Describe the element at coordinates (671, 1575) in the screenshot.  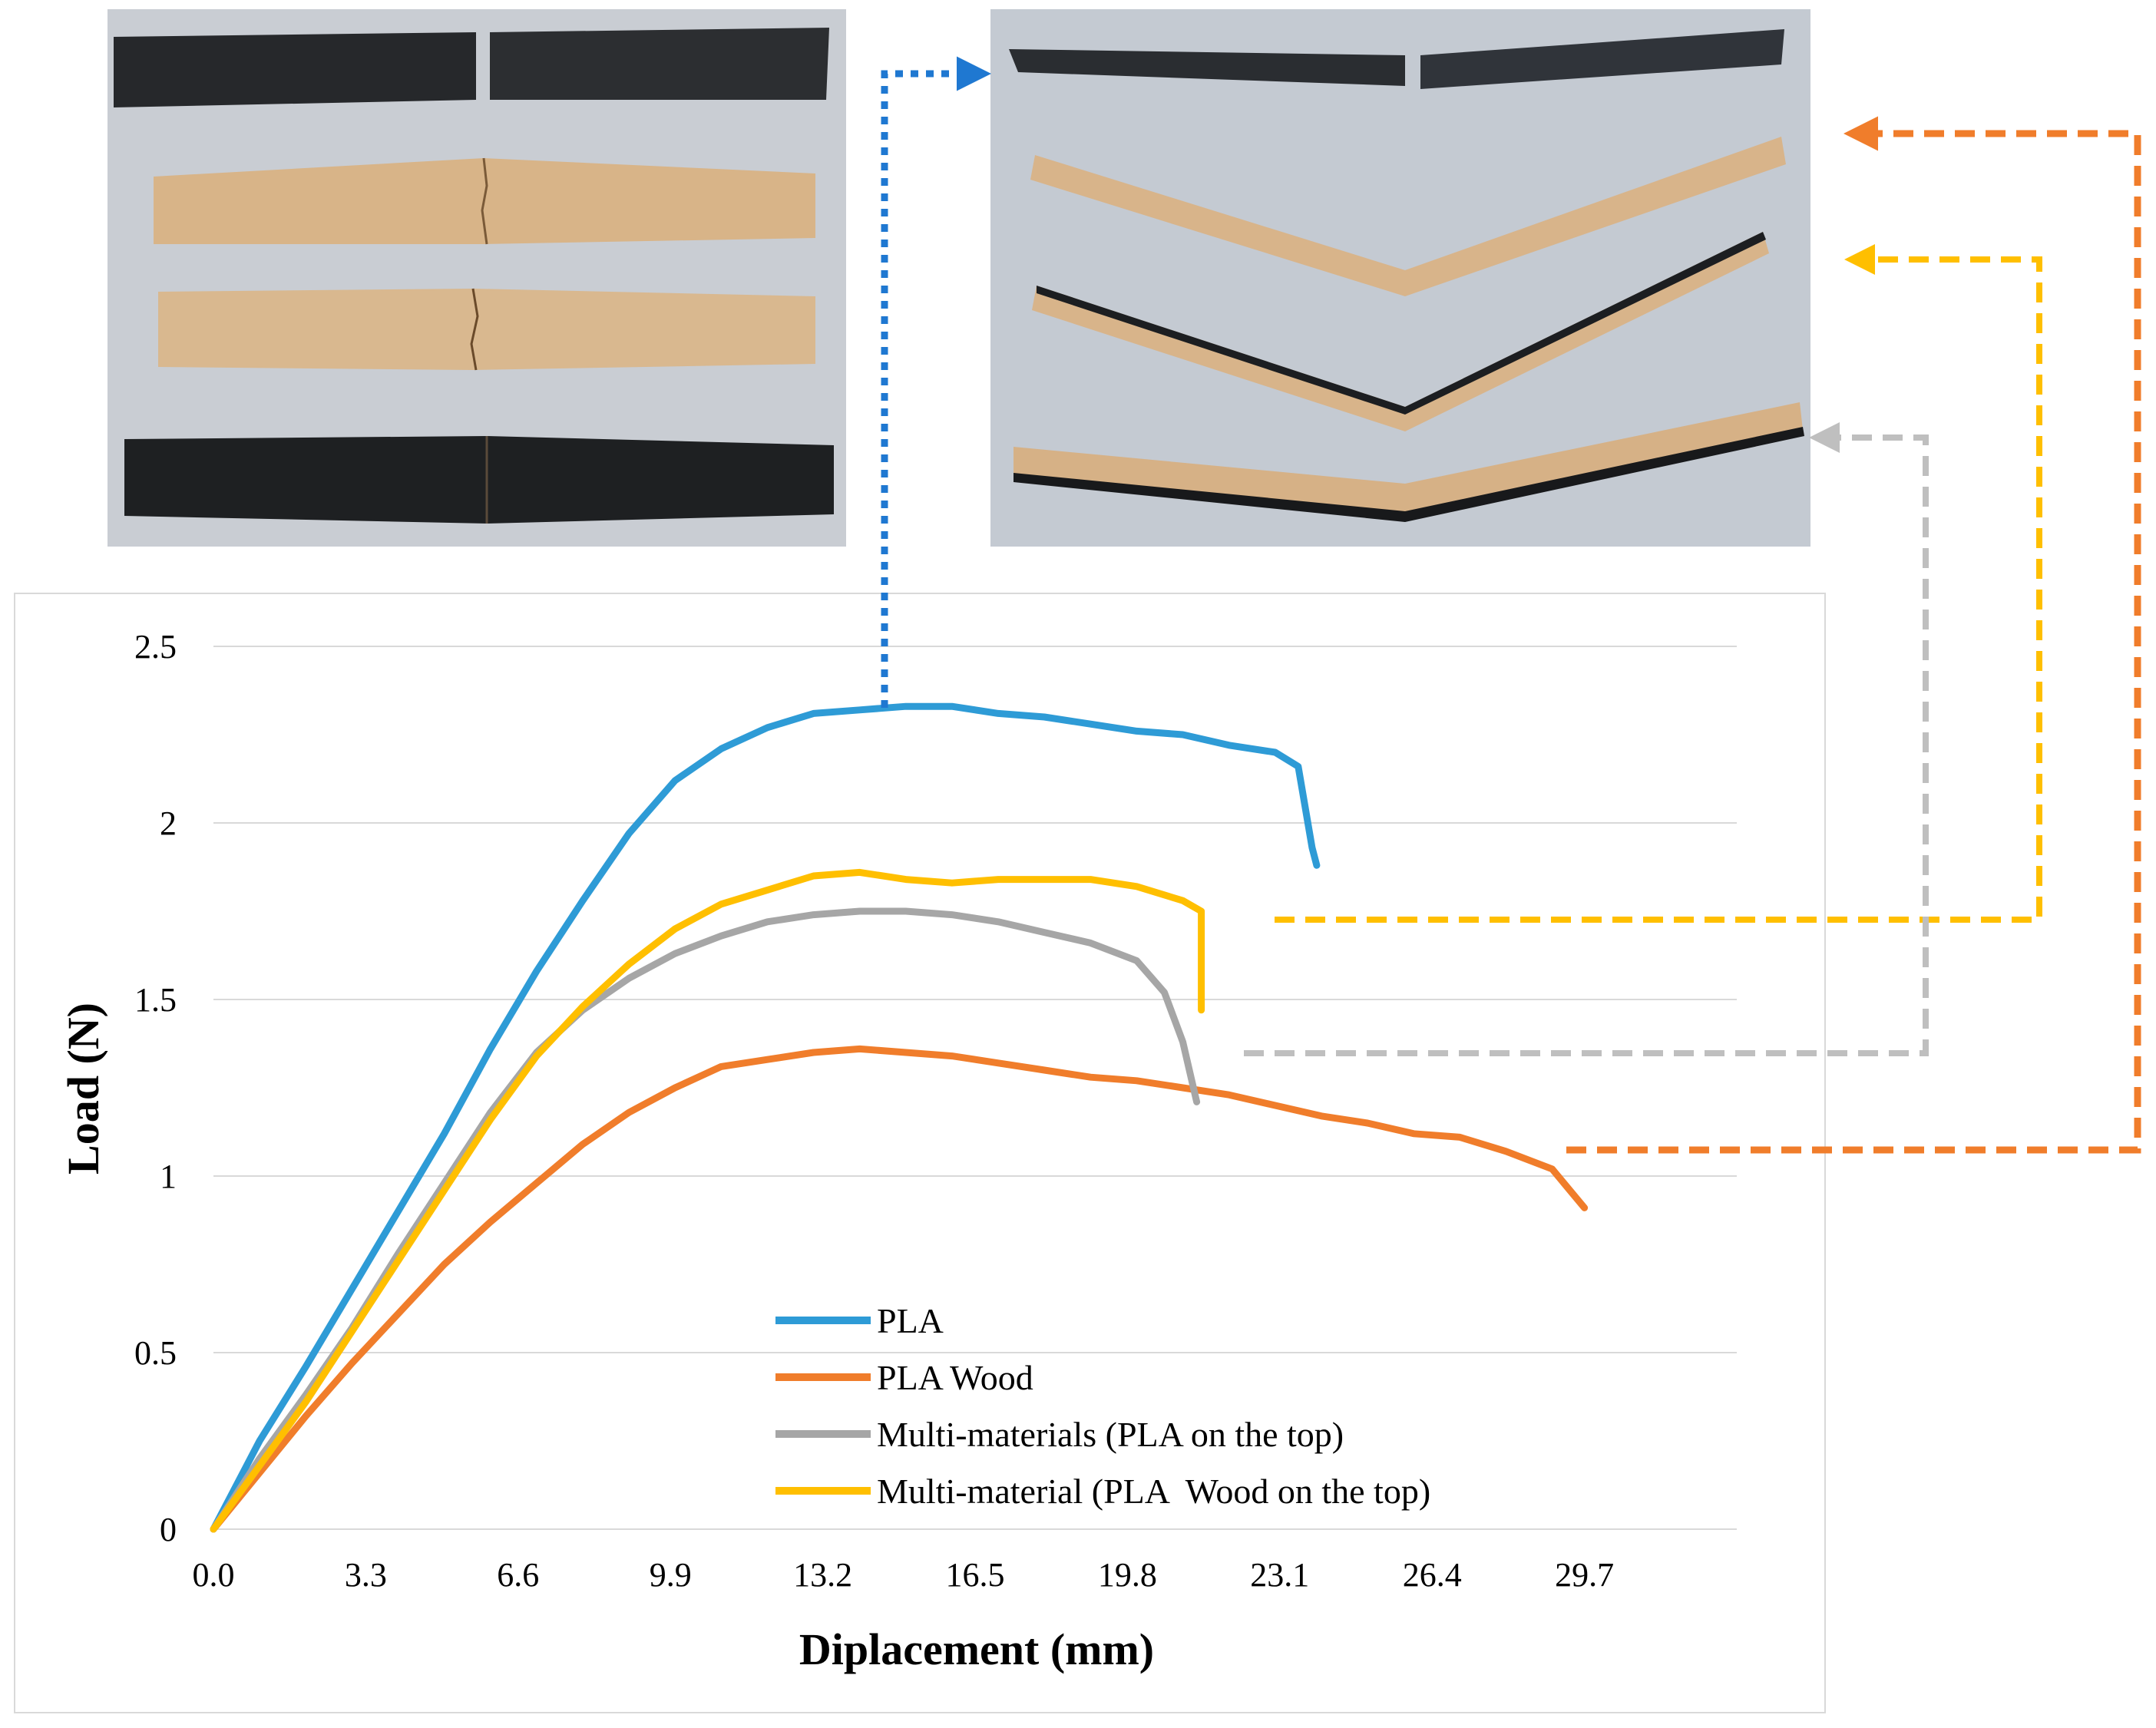
I see `x-tick-label: 9.9` at that location.